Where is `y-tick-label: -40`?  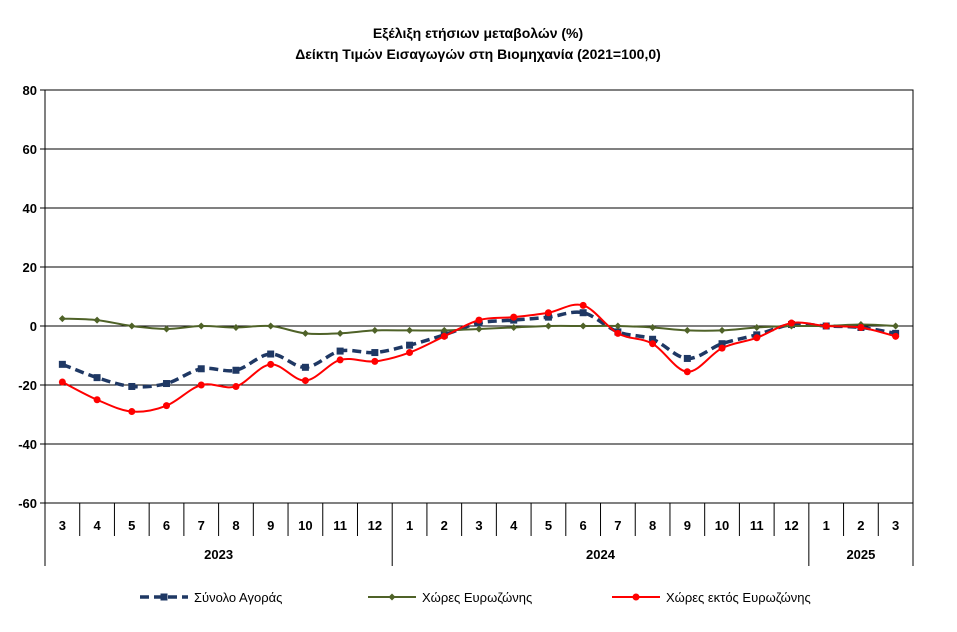
y-tick-label: -40 is located at coordinates (27, 444).